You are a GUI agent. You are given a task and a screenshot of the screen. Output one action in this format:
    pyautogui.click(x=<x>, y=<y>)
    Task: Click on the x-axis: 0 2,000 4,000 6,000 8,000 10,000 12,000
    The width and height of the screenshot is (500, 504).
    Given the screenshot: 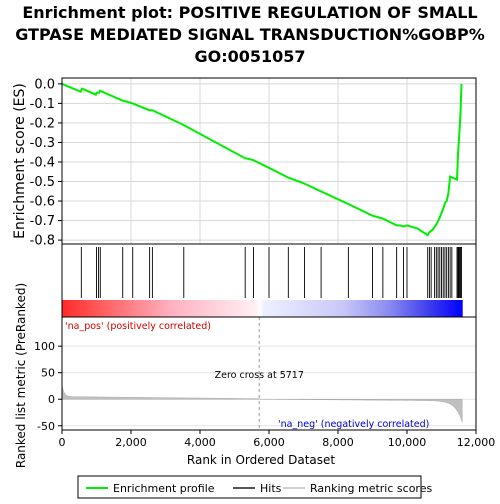 What is the action you would take?
    pyautogui.click(x=277, y=439)
    